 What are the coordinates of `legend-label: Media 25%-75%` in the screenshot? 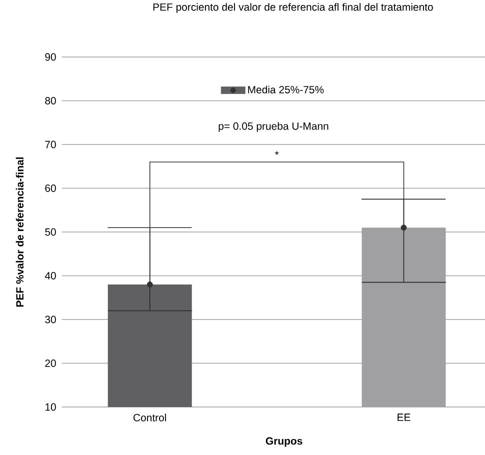 It's located at (286, 90).